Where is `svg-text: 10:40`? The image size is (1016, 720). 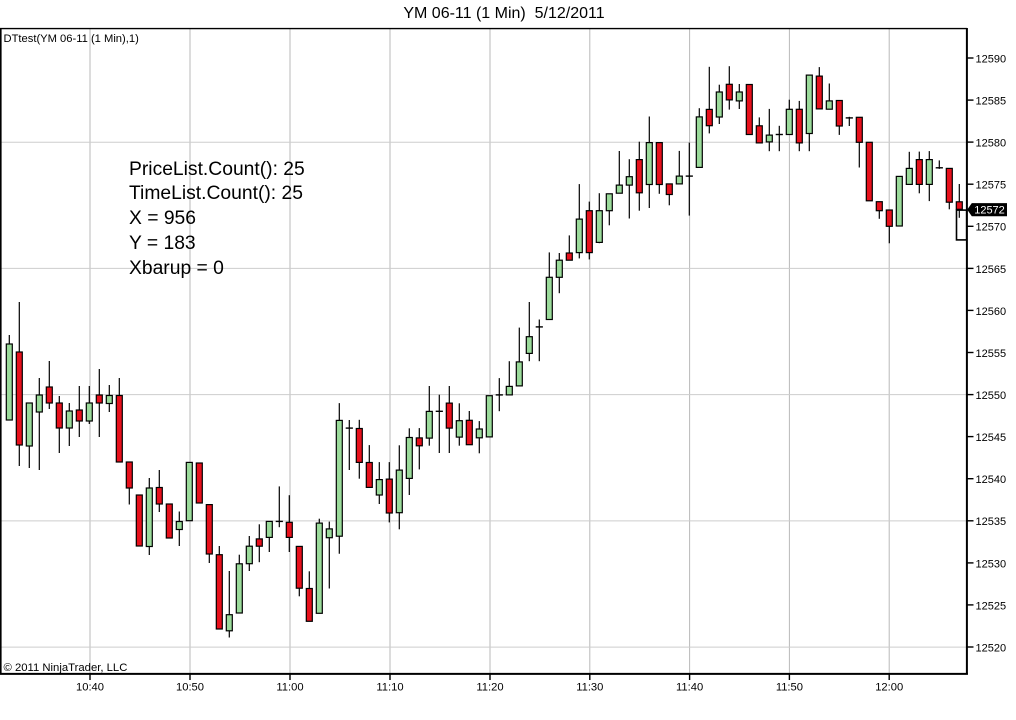
svg-text: 10:40 is located at coordinates (90, 688).